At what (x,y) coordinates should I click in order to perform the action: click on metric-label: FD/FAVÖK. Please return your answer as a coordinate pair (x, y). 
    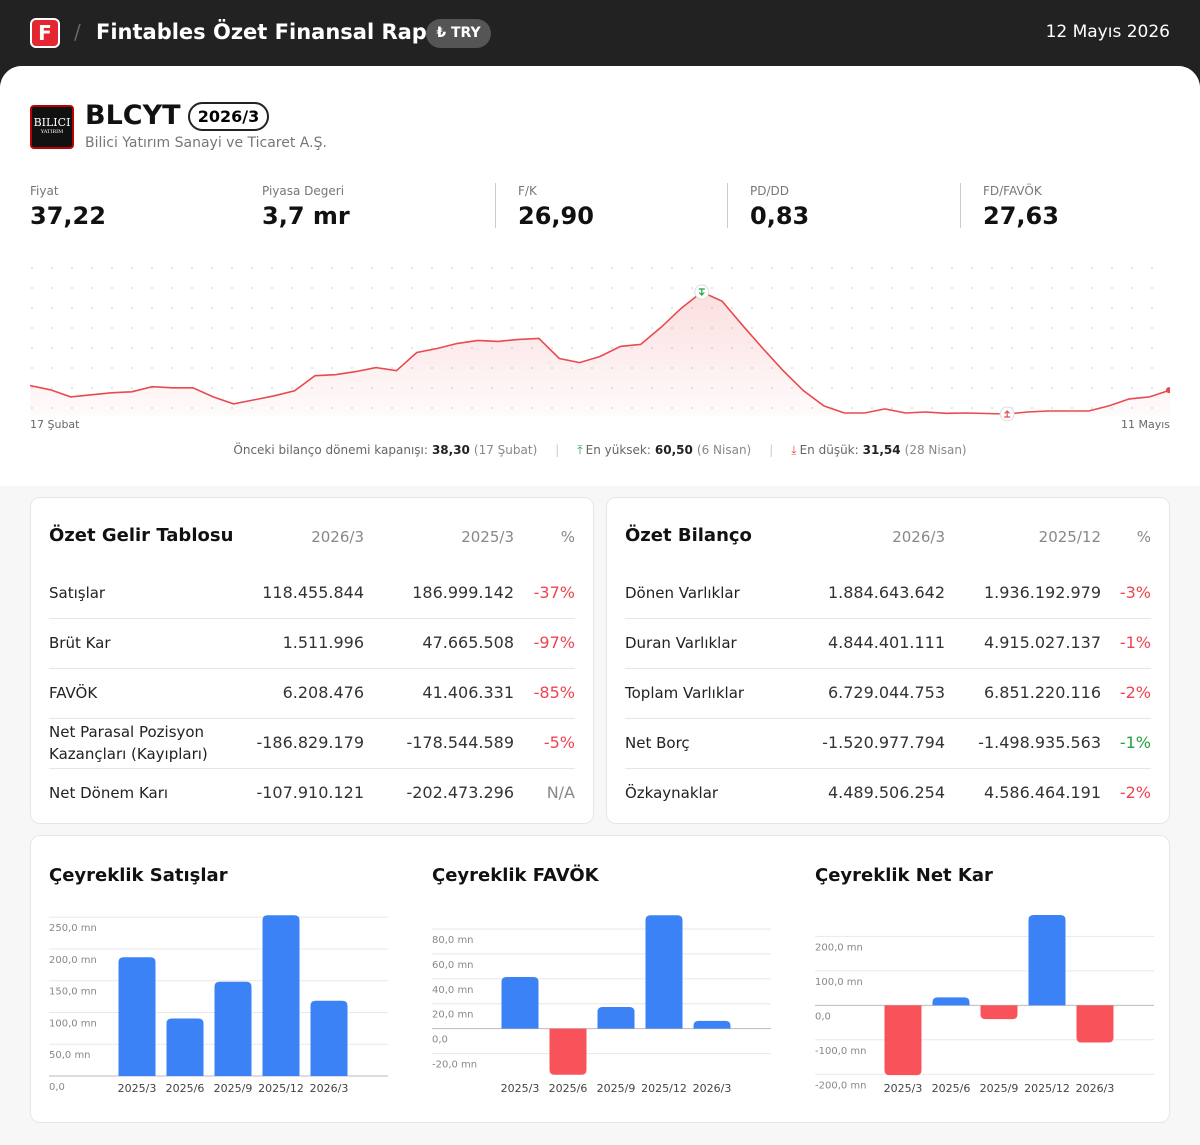
    Looking at the image, I should click on (1012, 191).